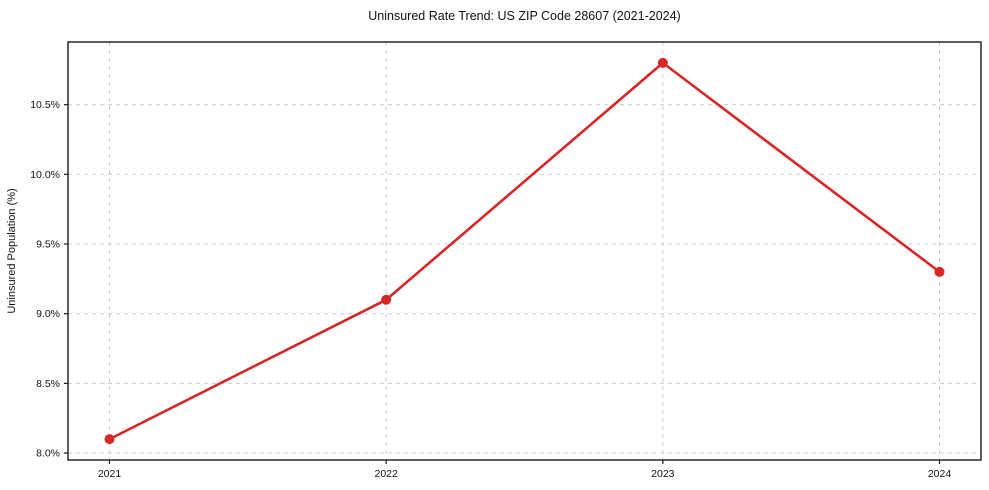 The width and height of the screenshot is (989, 490). Describe the element at coordinates (48, 245) in the screenshot. I see `y-tick-label: 9.5%` at that location.